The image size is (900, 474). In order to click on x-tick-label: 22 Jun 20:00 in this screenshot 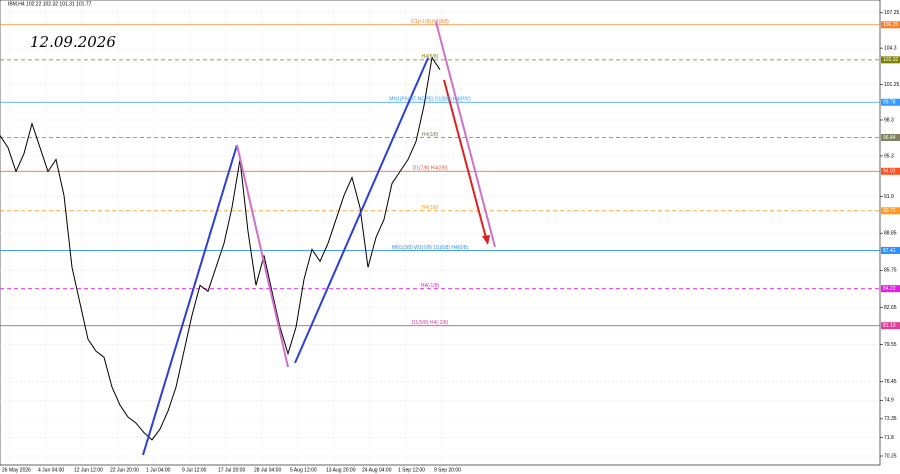, I will do `click(124, 470)`.